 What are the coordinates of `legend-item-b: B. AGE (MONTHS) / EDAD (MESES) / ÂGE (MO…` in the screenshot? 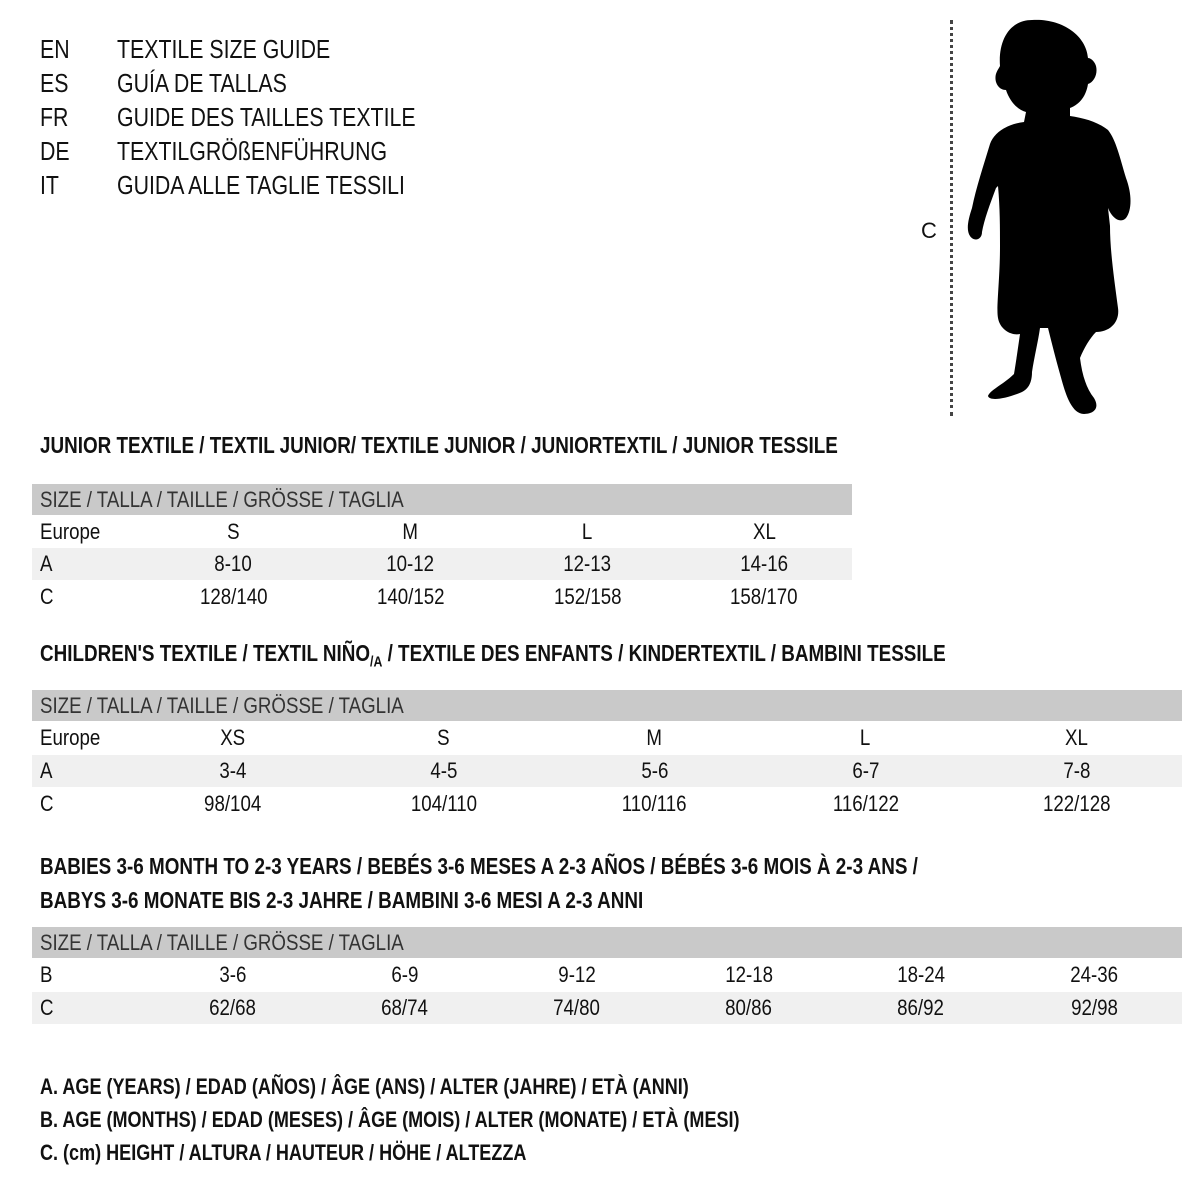 It's located at (390, 1119).